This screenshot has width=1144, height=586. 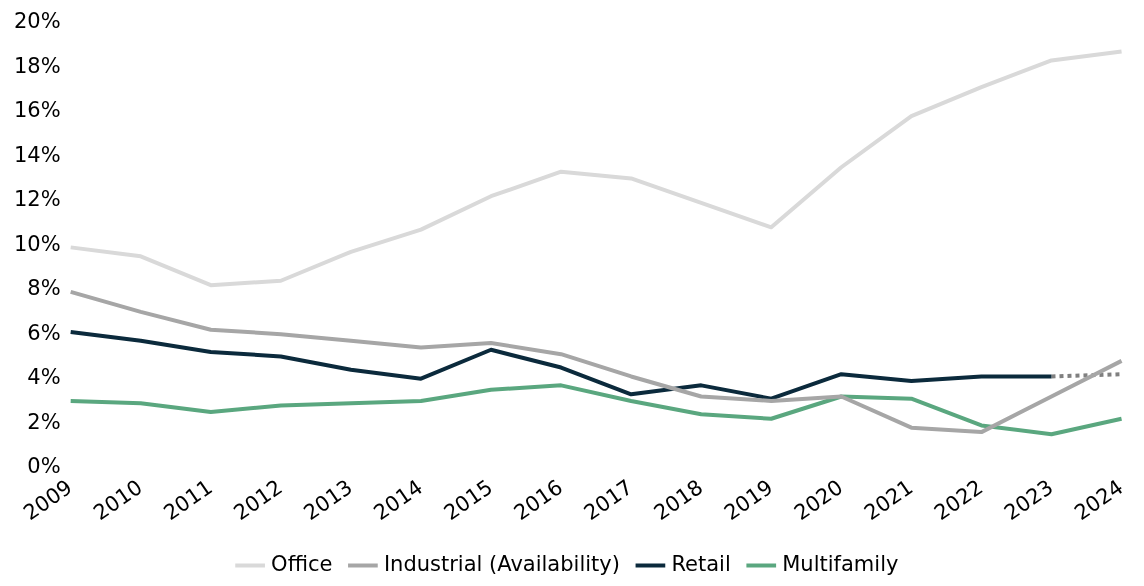 What do you see at coordinates (37, 199) in the screenshot?
I see `y-tick-label: 12%` at bounding box center [37, 199].